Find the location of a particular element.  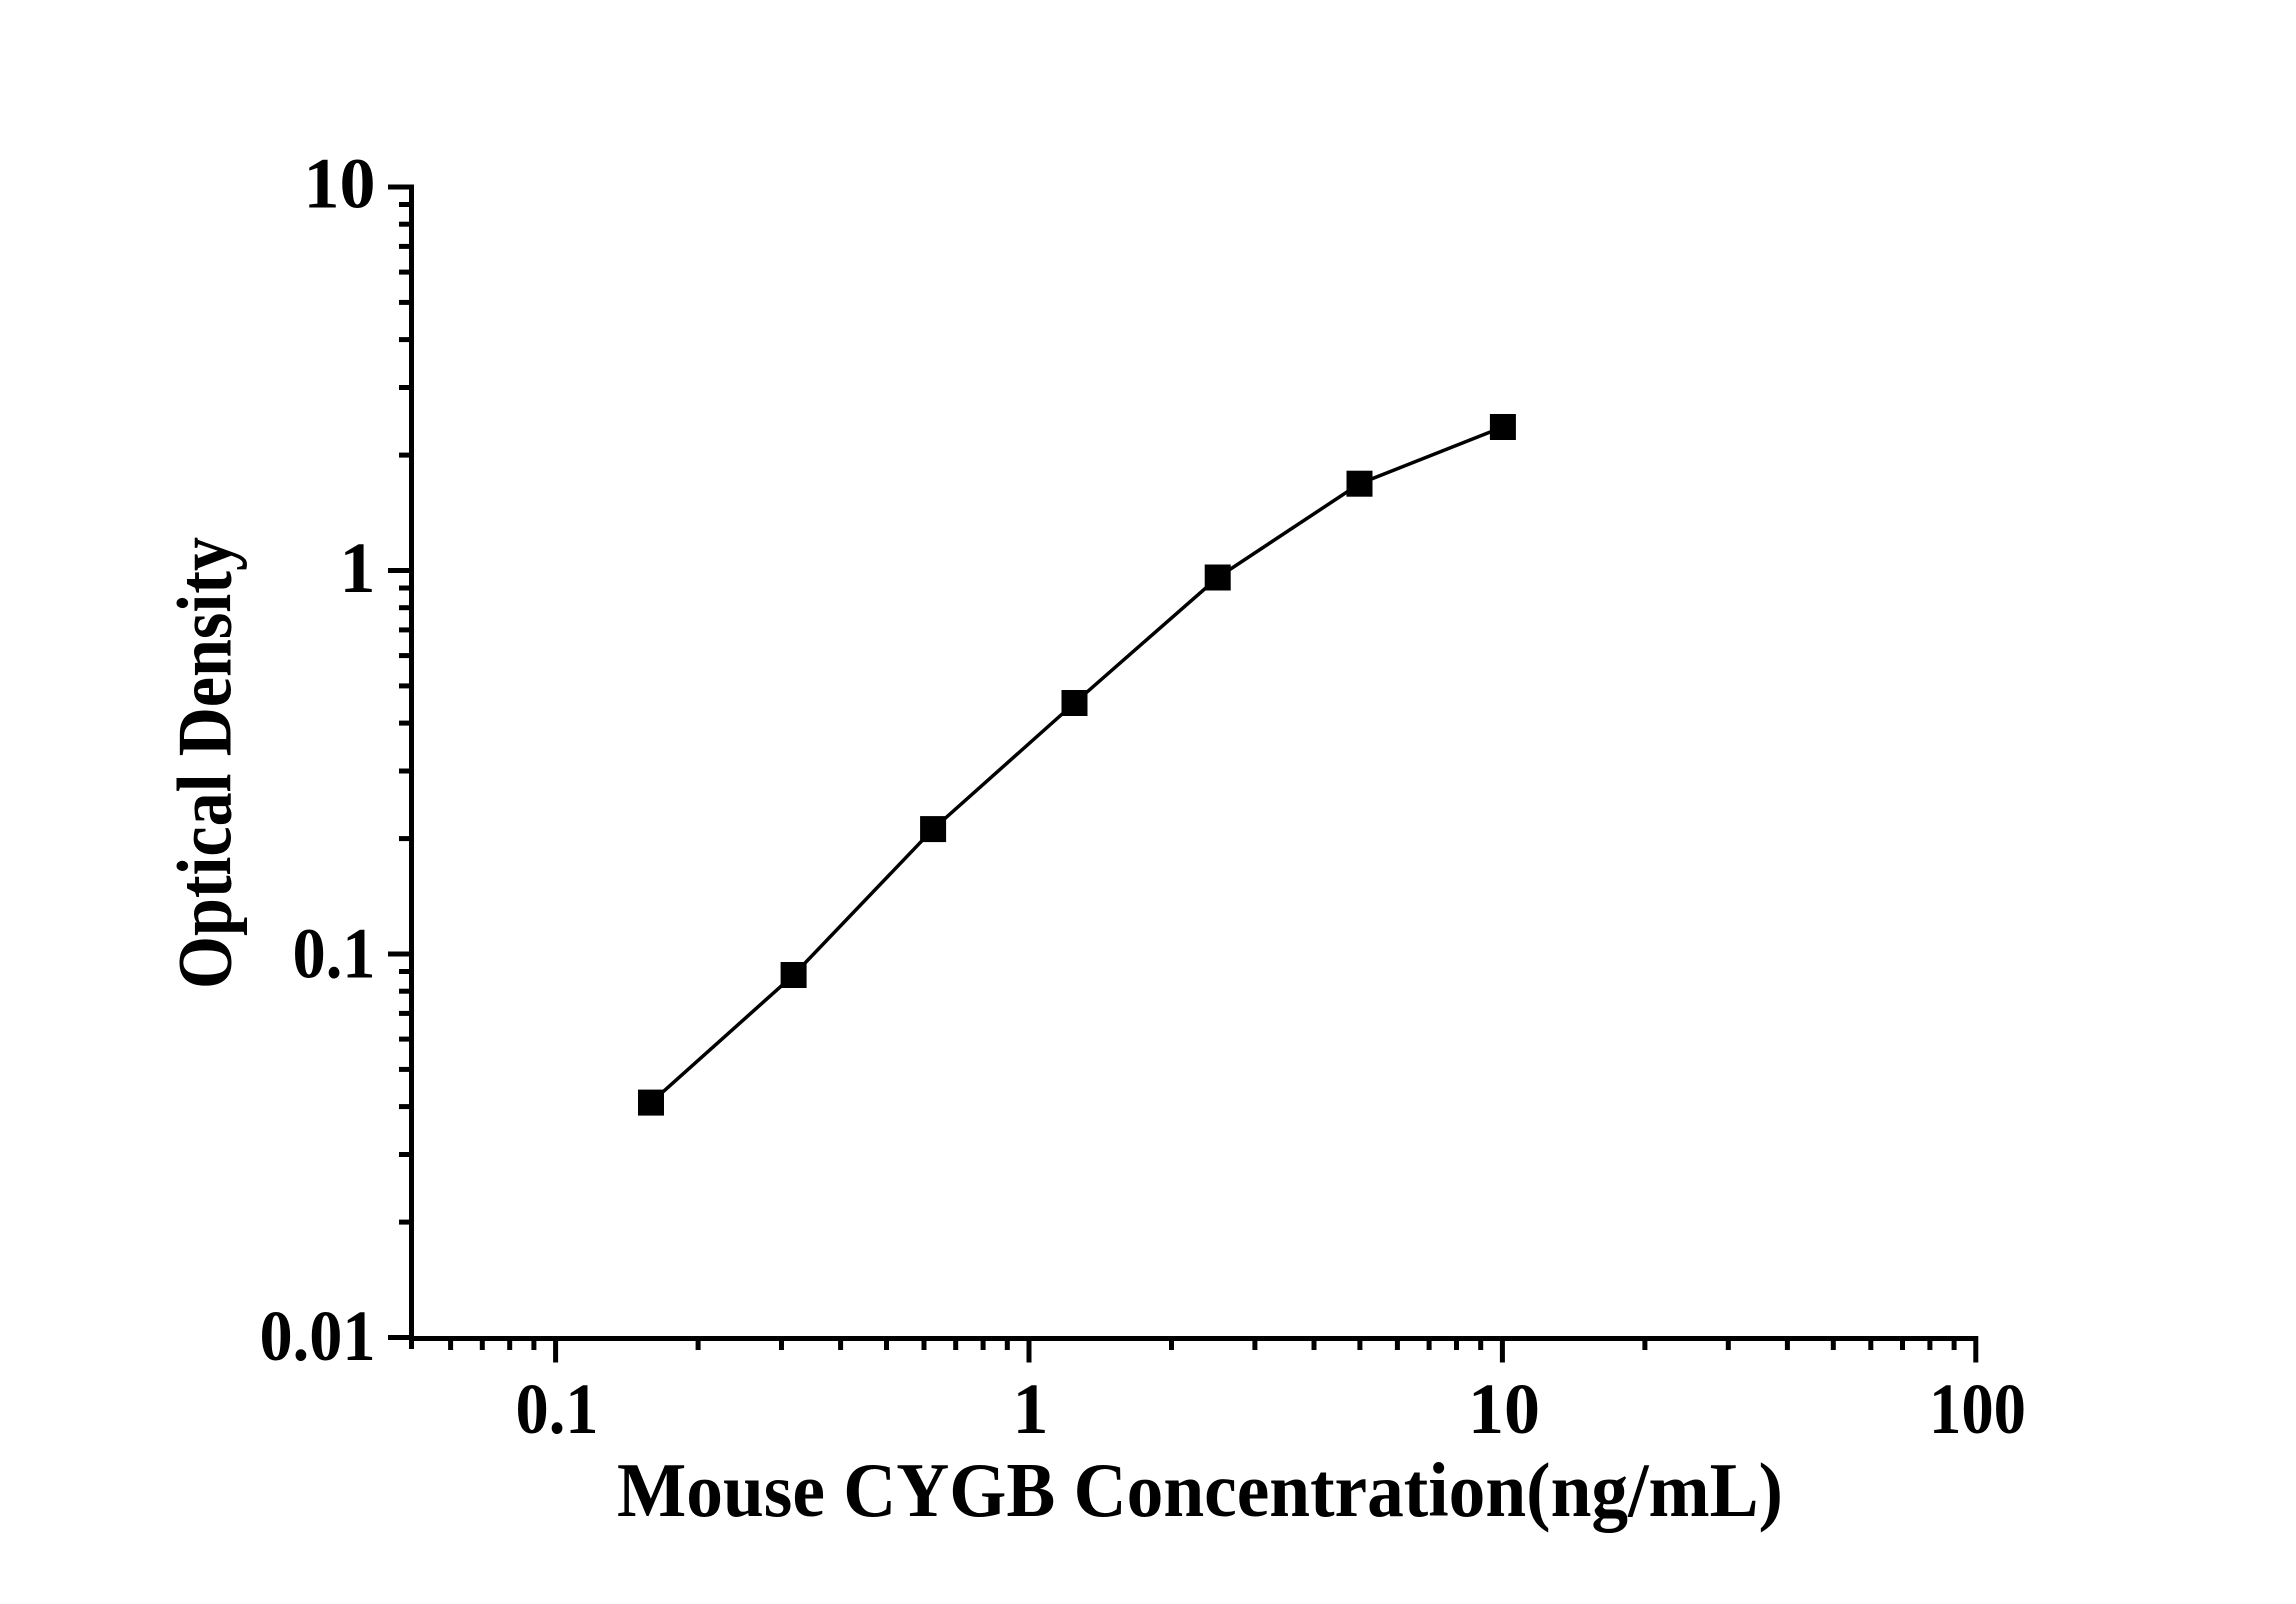

svg-text: Optical Density is located at coordinates (205, 763).